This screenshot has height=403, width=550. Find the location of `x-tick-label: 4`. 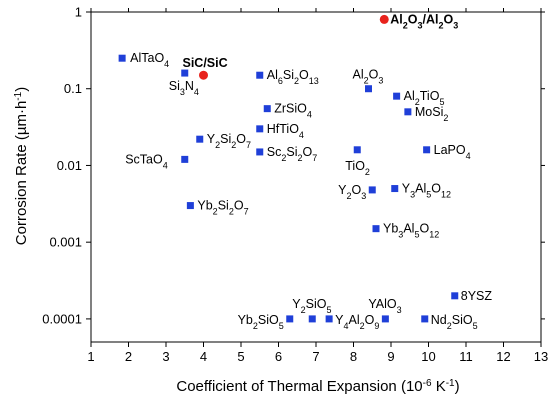

x-tick-label: 4 is located at coordinates (203, 356).